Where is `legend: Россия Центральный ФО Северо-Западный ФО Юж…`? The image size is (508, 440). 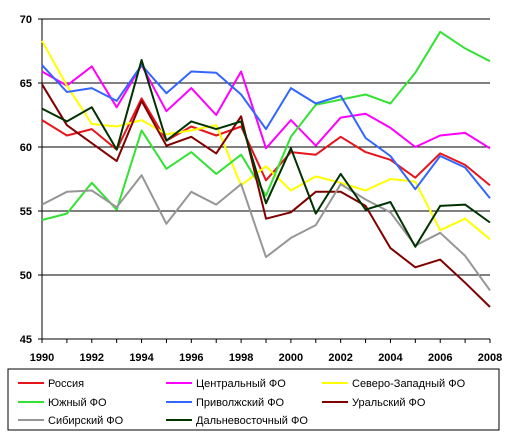 legend: Россия Центральный ФО Северо-Западный ФО Юж… is located at coordinates (253, 399).